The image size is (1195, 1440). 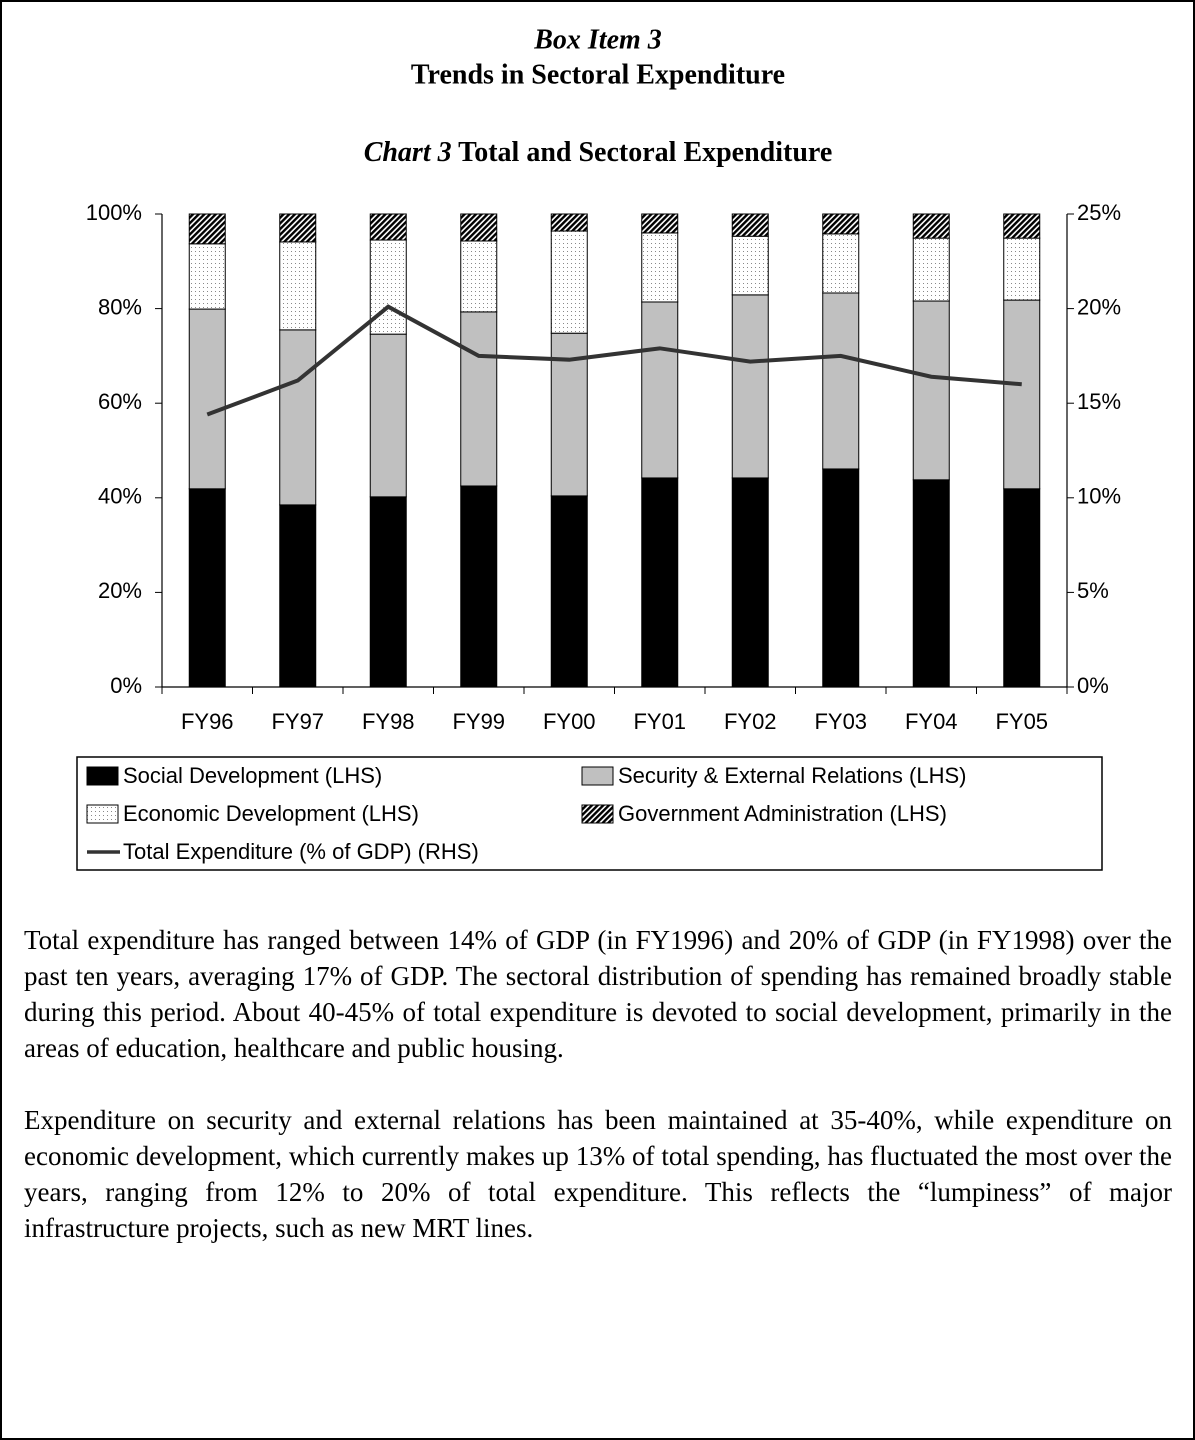 What do you see at coordinates (388, 721) in the screenshot?
I see `x-tick-label: FY98` at bounding box center [388, 721].